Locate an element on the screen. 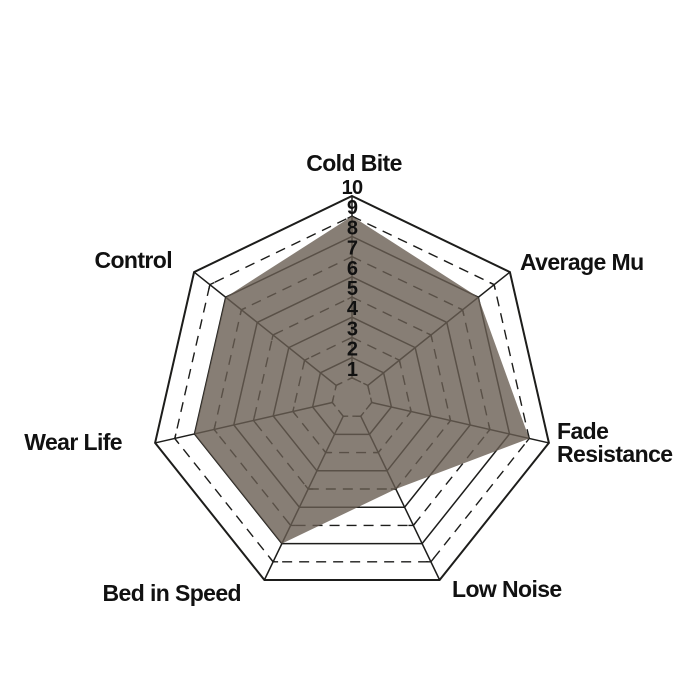 The height and width of the screenshot is (700, 700). scale-tick-1: 1 is located at coordinates (352, 370).